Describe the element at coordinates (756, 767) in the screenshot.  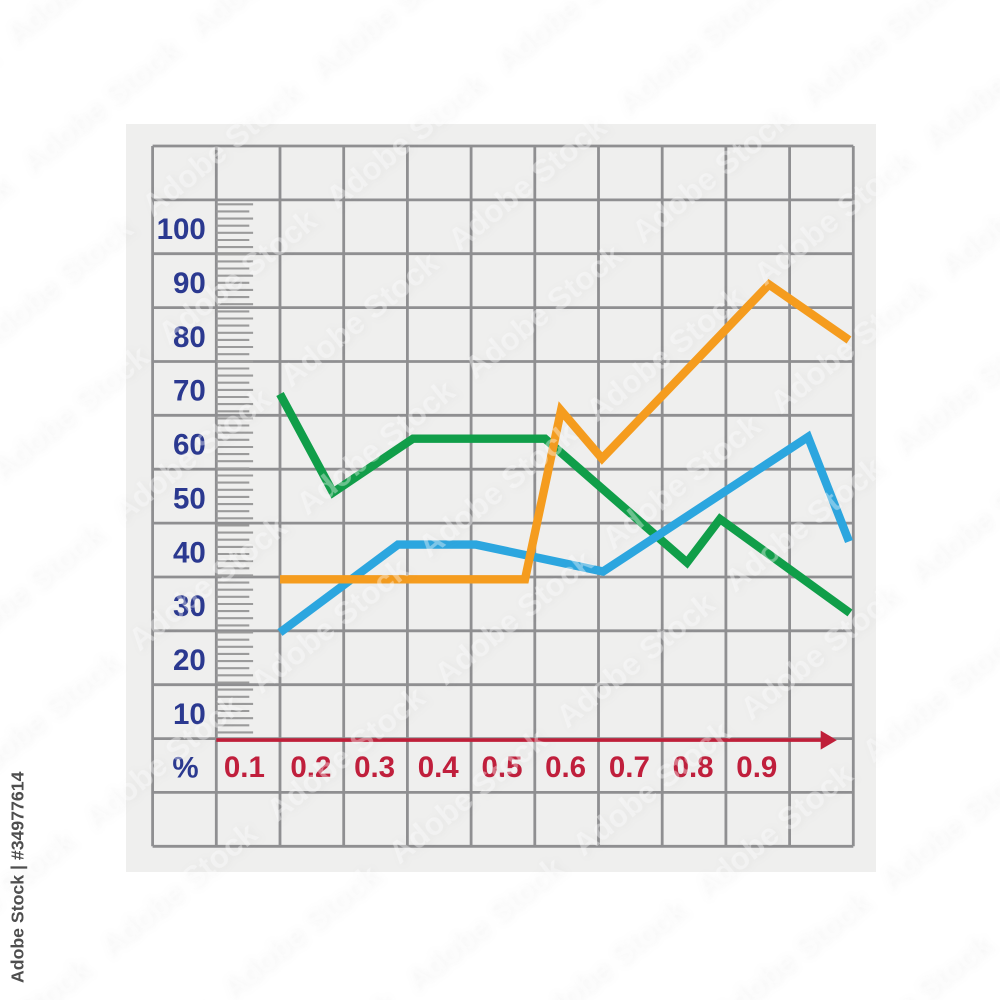
I see `svg-text: 0.9` at that location.